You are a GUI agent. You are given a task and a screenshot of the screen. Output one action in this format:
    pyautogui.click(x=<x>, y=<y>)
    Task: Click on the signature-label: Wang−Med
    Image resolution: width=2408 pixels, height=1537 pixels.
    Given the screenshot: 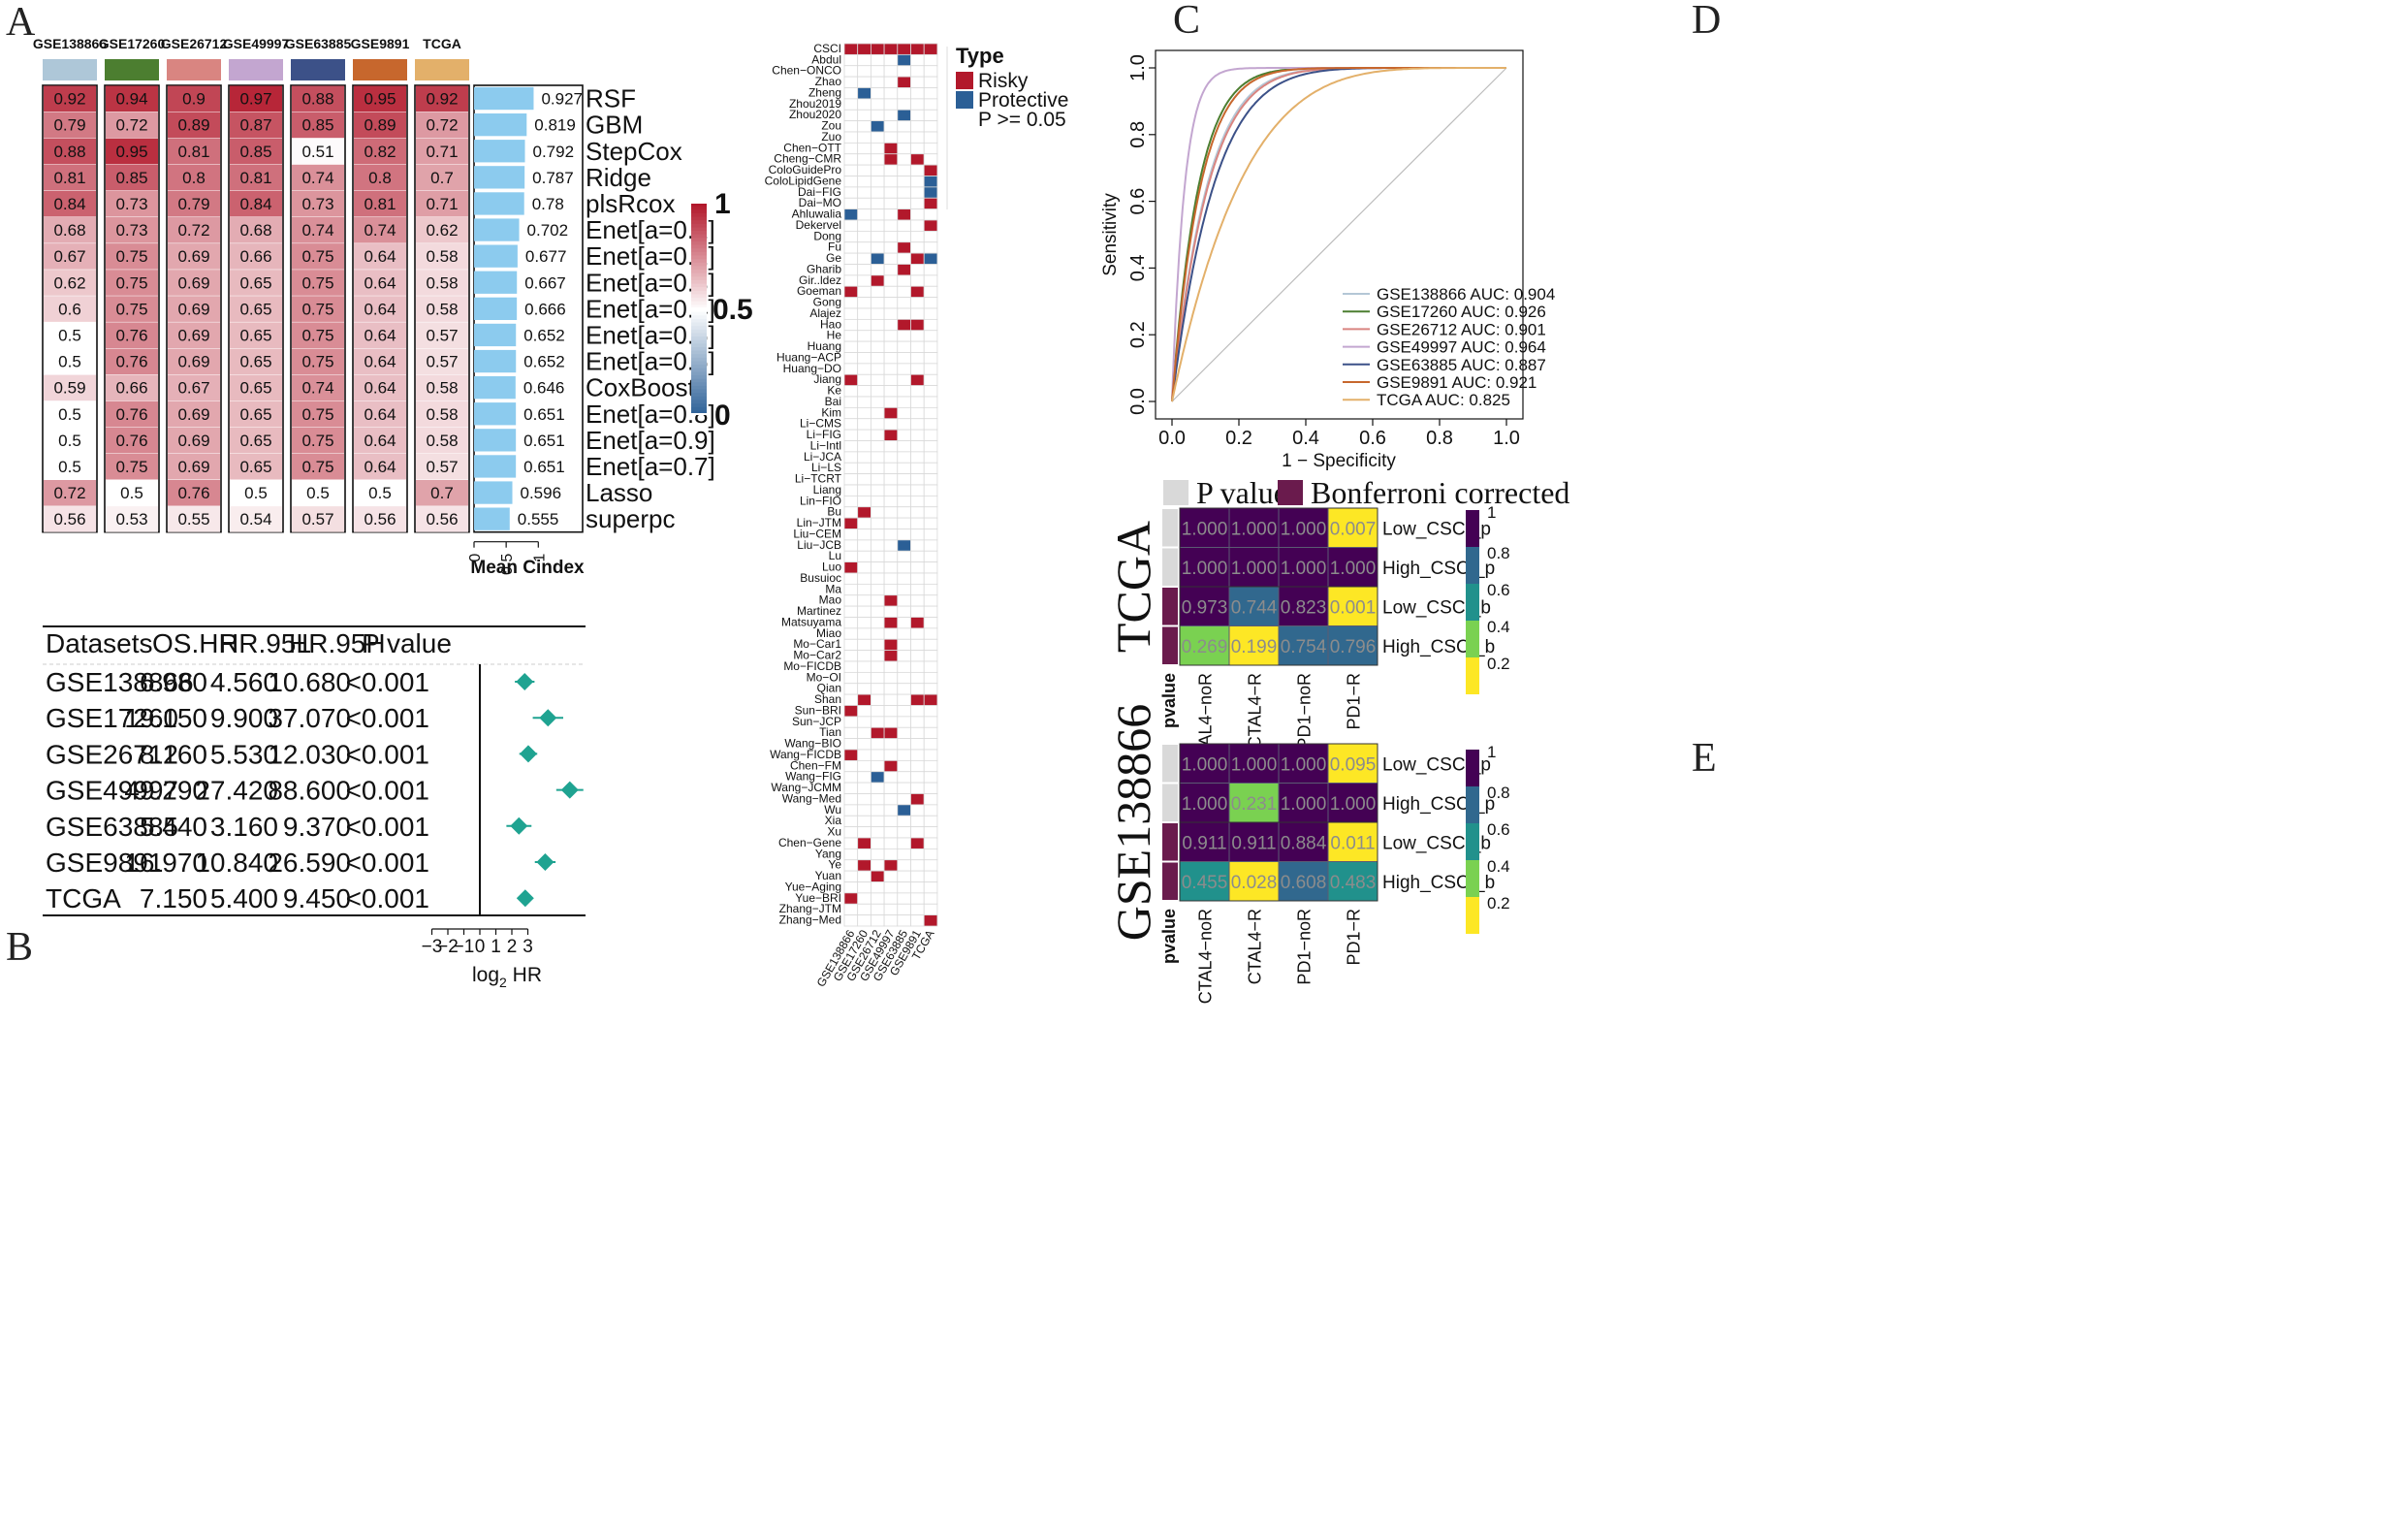 What is the action you would take?
    pyautogui.click(x=811, y=798)
    